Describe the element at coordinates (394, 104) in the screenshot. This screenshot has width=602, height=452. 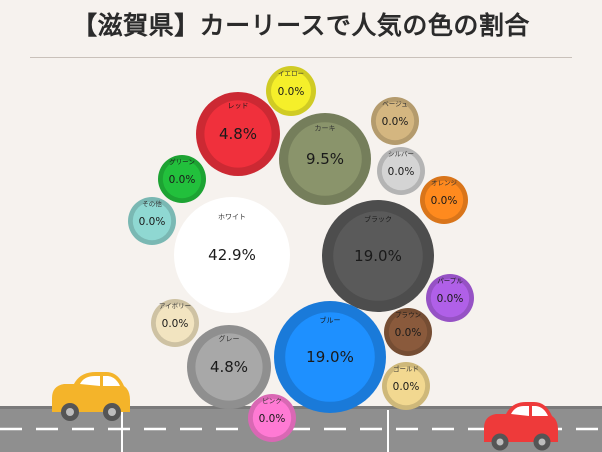
I see `bubble-category-label: ベージュ` at that location.